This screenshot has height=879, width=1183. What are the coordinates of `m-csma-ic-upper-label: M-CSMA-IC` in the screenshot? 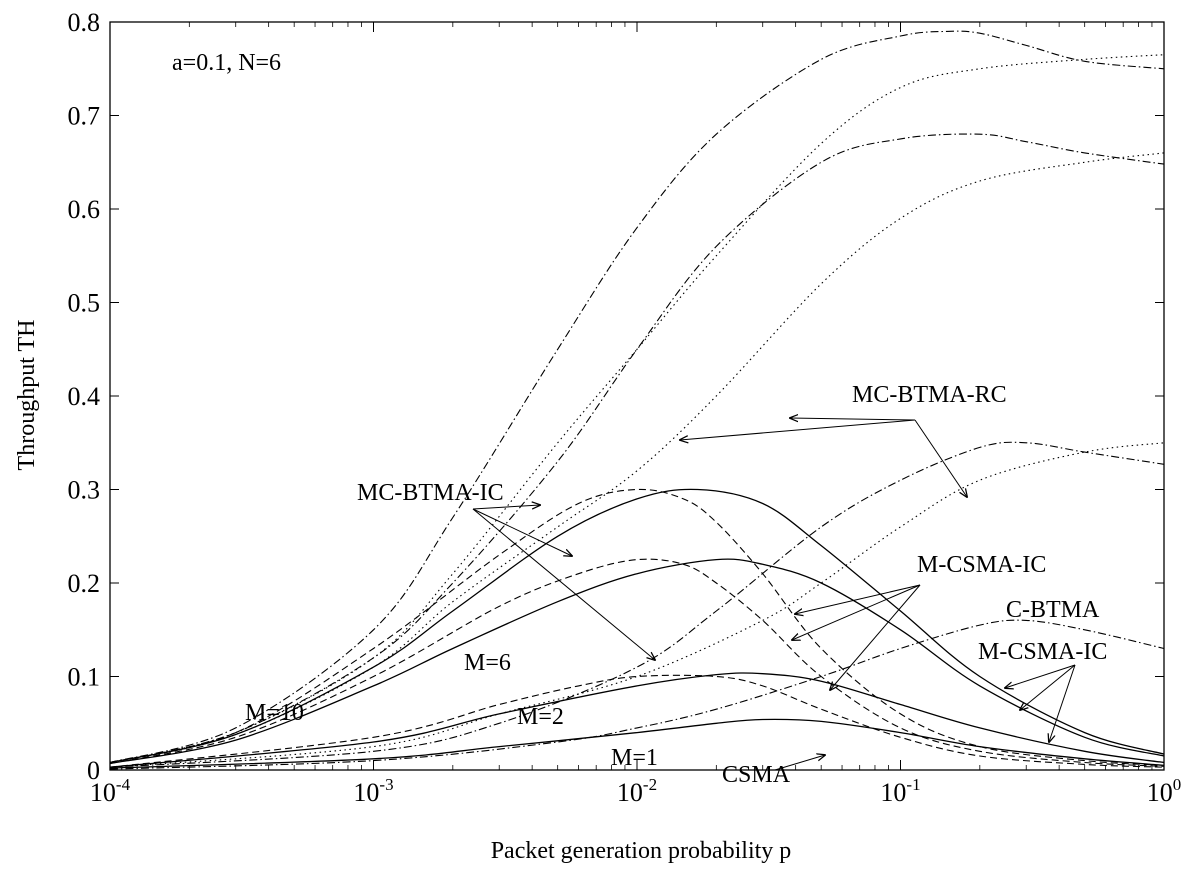 It's located at (981, 565).